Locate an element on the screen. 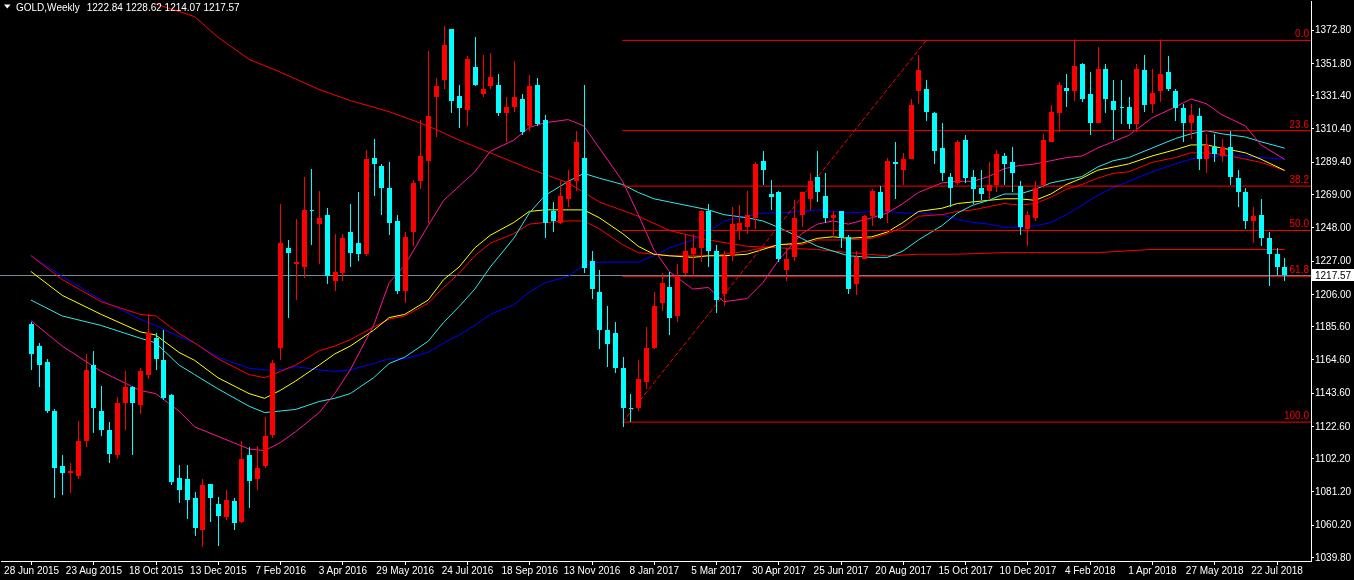 This screenshot has width=1354, height=580. y-tick-label: 1269.00 is located at coordinates (1333, 194).